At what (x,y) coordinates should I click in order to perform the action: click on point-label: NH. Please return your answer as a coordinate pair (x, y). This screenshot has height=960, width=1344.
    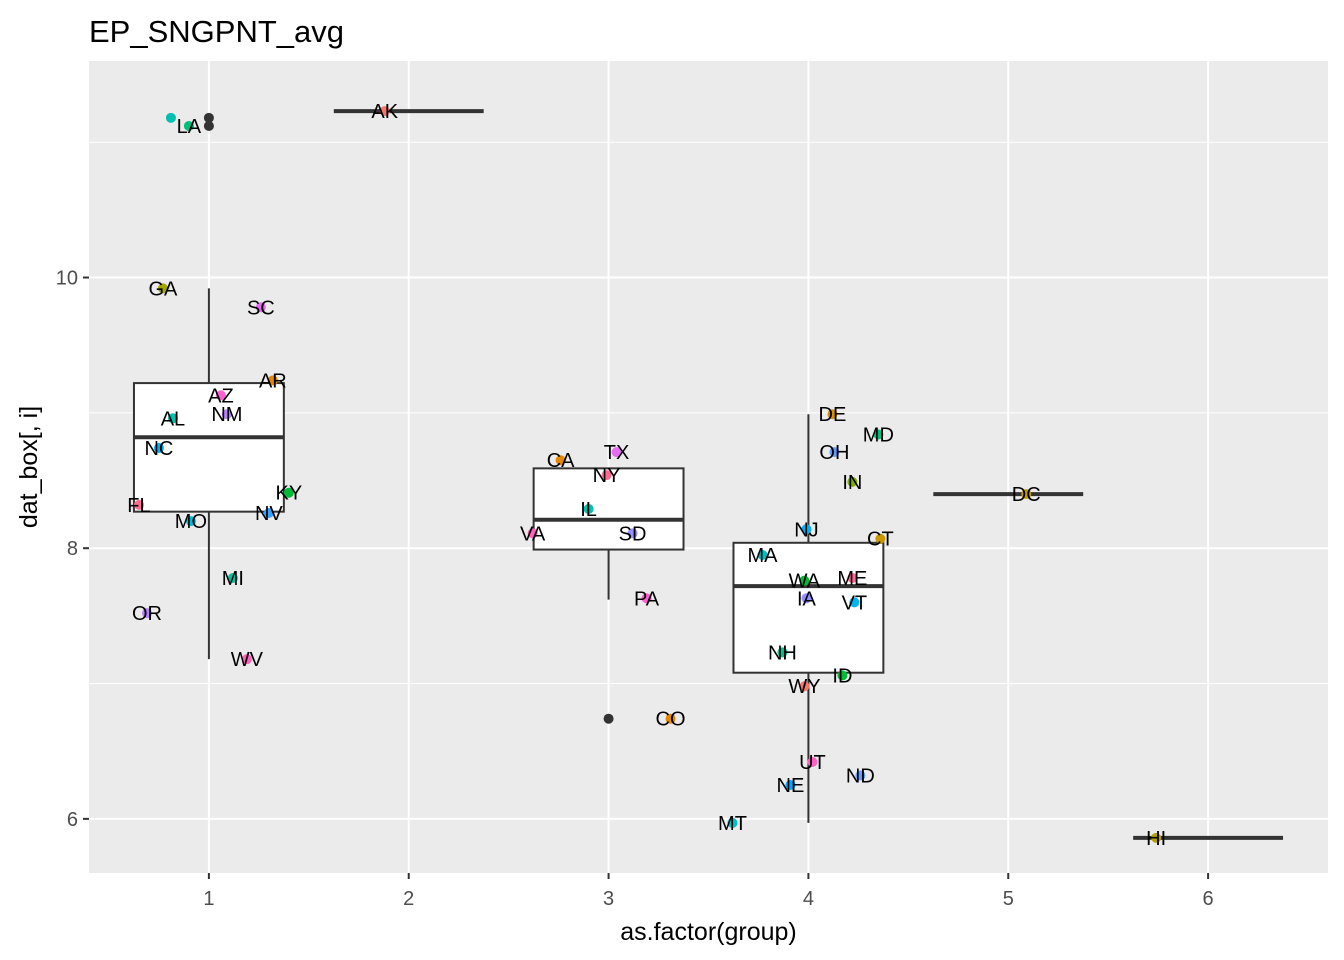
    Looking at the image, I should click on (782, 653).